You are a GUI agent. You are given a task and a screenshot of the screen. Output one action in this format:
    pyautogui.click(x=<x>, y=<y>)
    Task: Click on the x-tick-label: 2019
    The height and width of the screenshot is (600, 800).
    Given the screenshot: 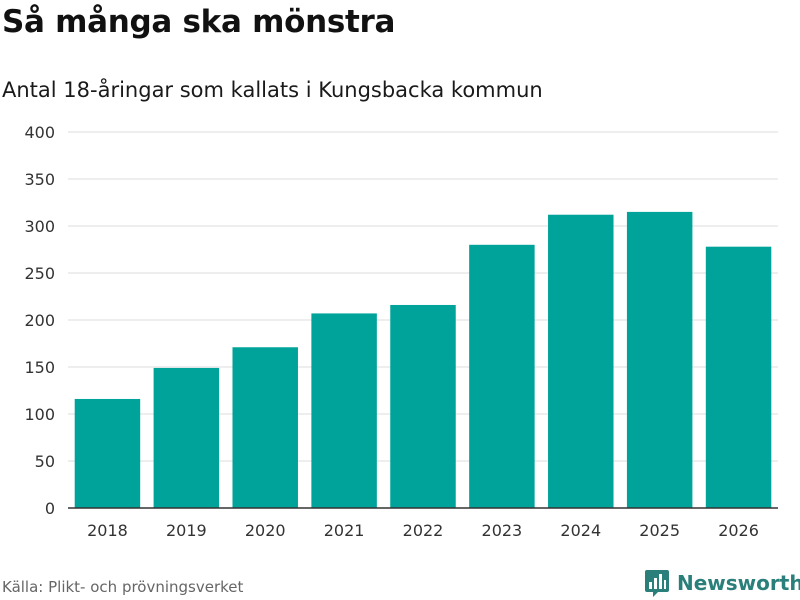 What is the action you would take?
    pyautogui.click(x=186, y=530)
    